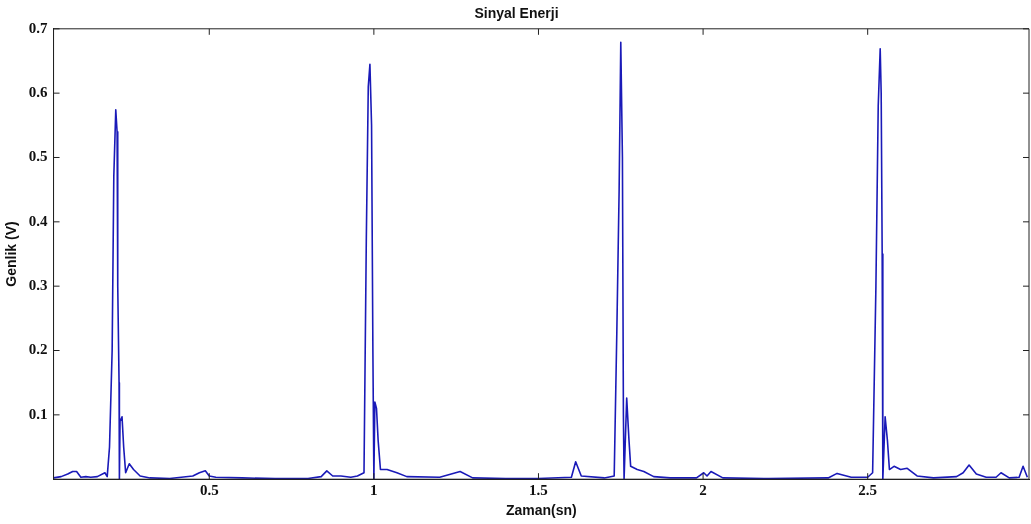  Describe the element at coordinates (541, 510) in the screenshot. I see `x-axis-title: Zaman(sn)` at that location.